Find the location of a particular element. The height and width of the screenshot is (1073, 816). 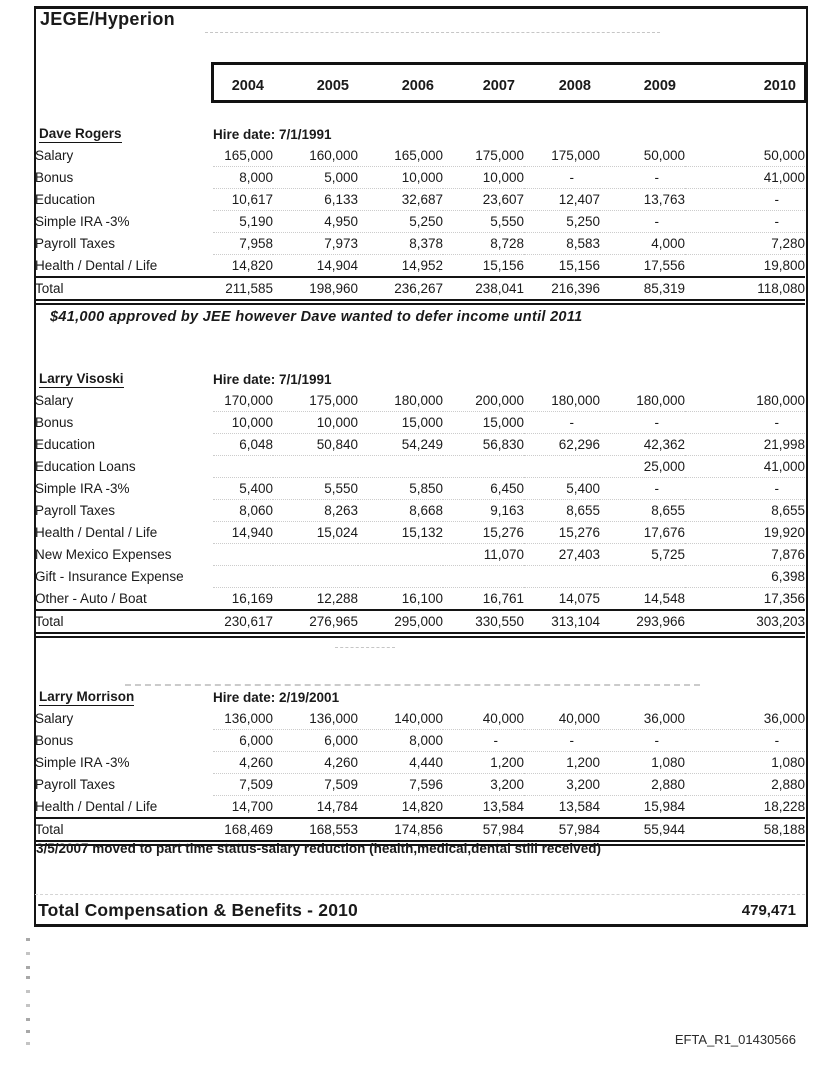

table-row: Larry Visoski Hire date: 7/1/1991 is located at coordinates (420, 379).